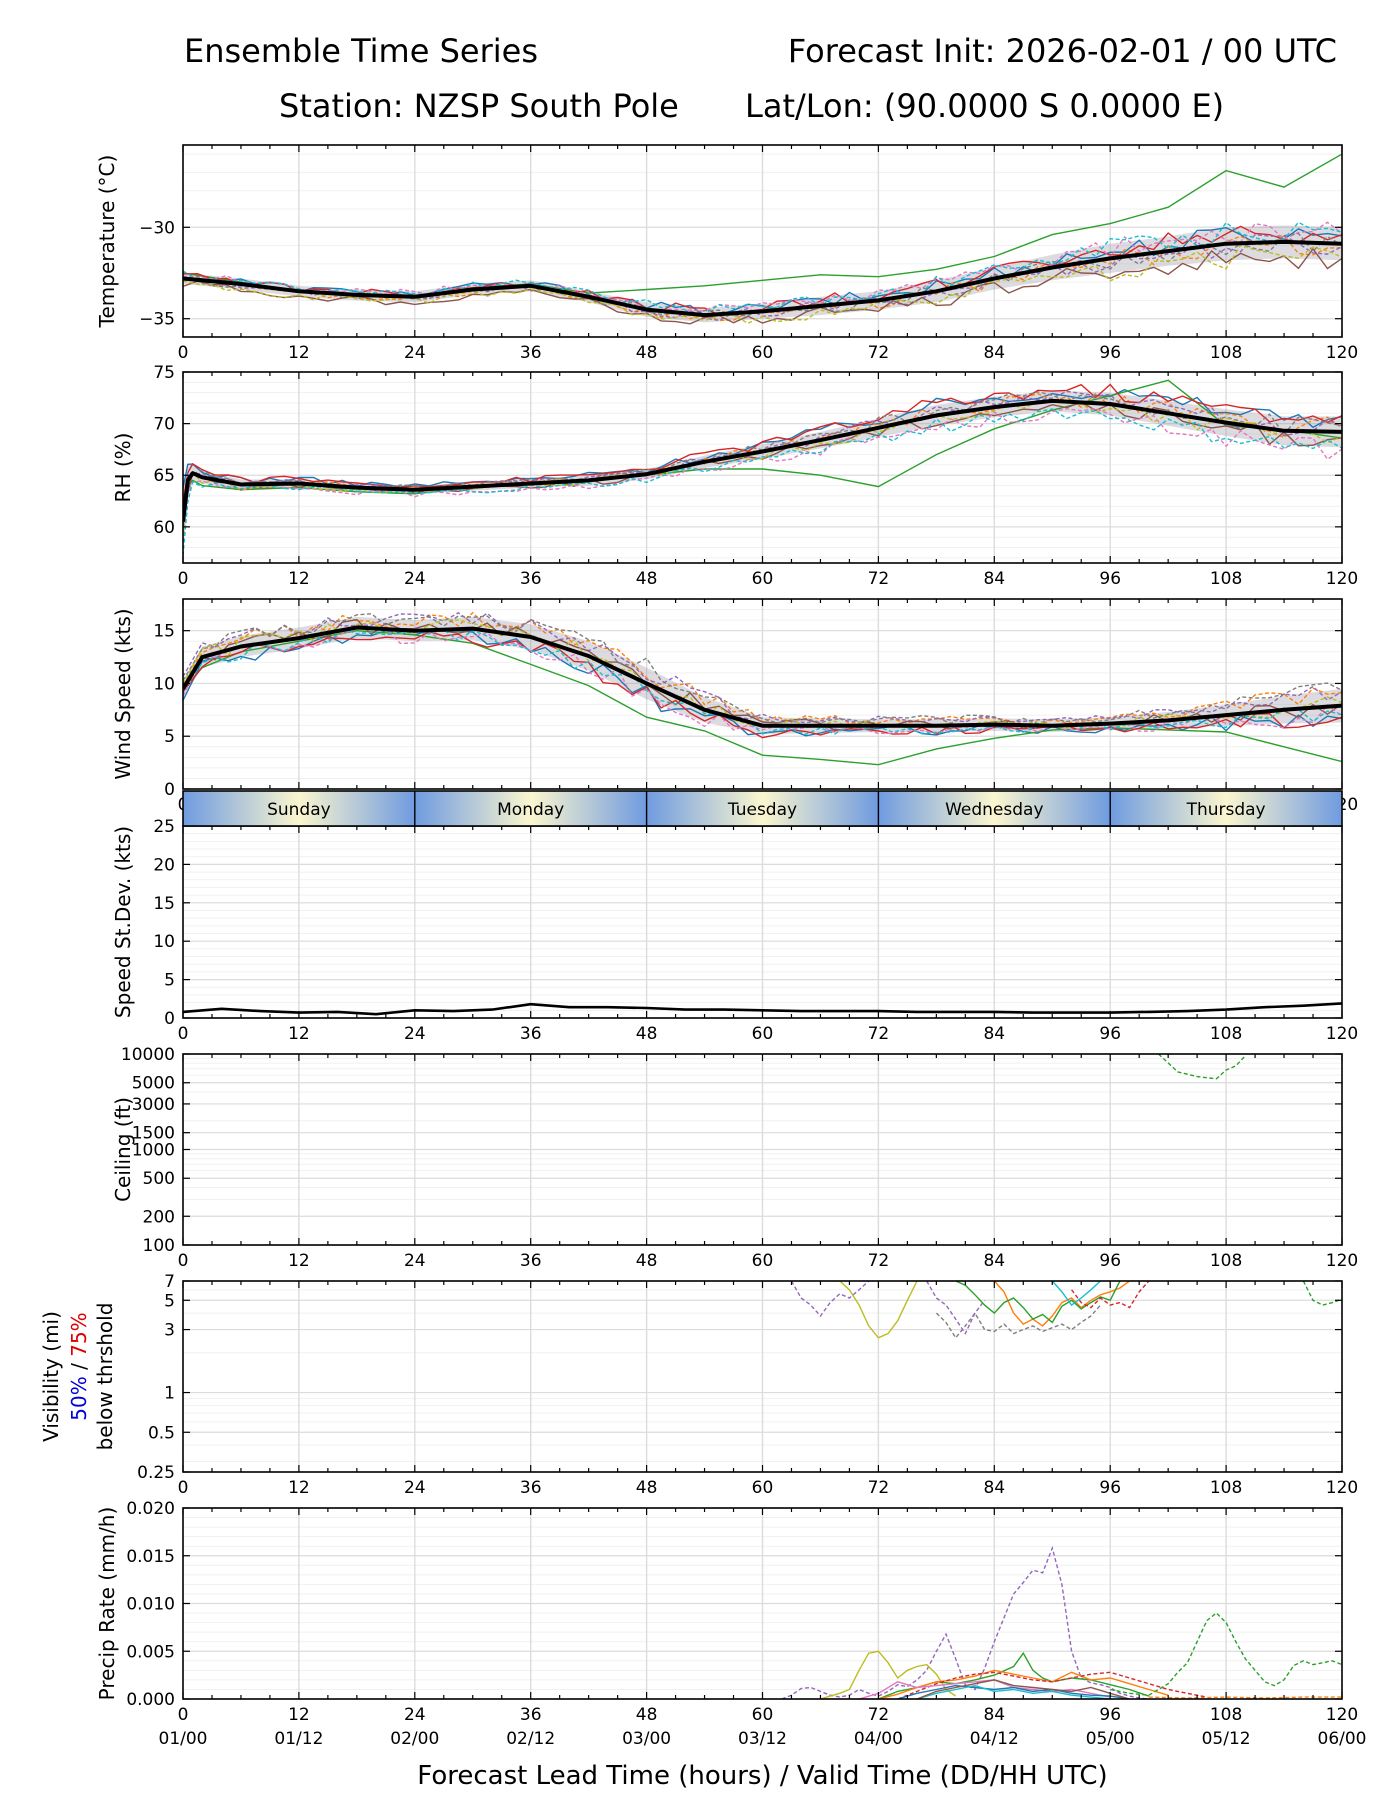 The width and height of the screenshot is (1400, 1800). Describe the element at coordinates (123, 468) in the screenshot. I see `rh-ylabel: RH (%)` at that location.